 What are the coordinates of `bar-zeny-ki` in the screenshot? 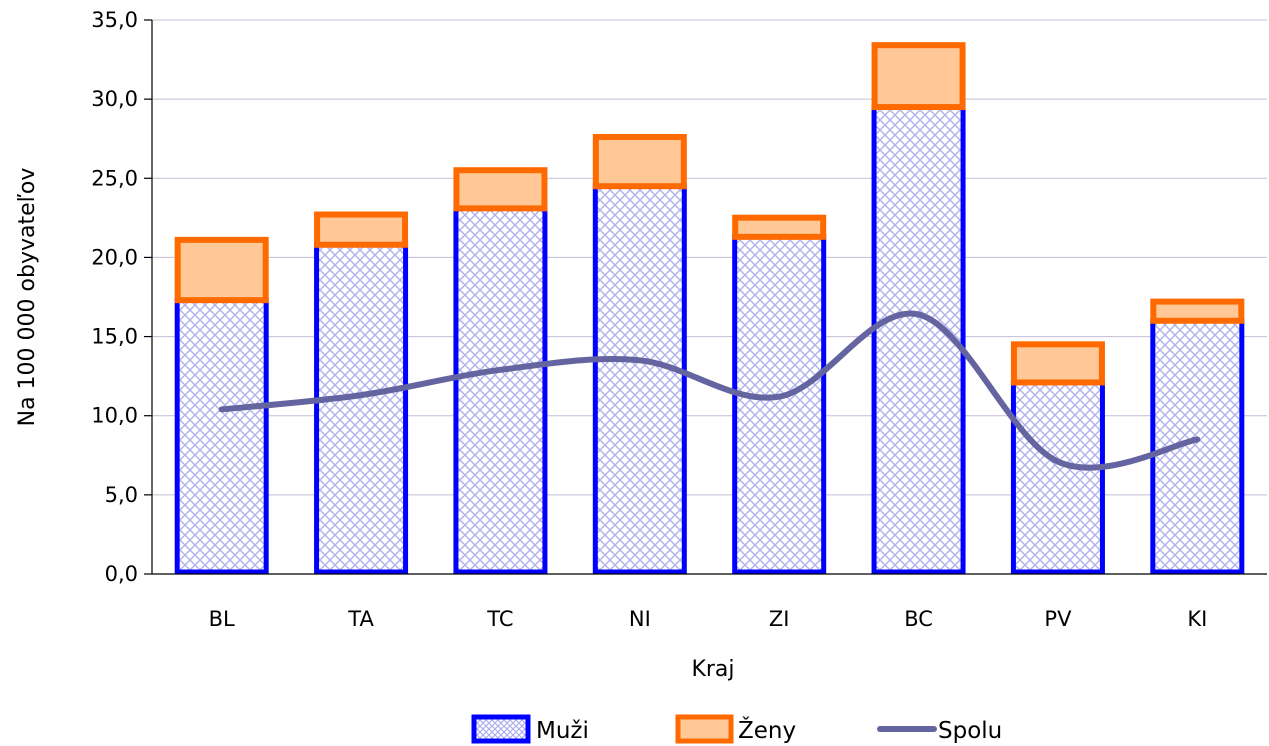 It's located at (1197, 311).